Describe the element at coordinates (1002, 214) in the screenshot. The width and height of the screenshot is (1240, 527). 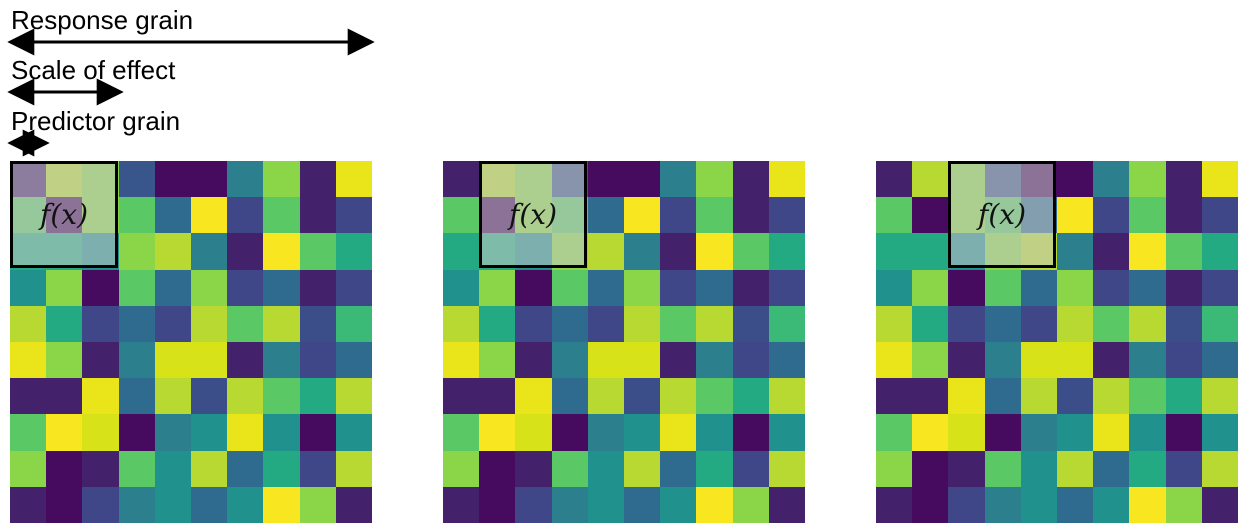
I see `moving-window-3: f(x)` at that location.